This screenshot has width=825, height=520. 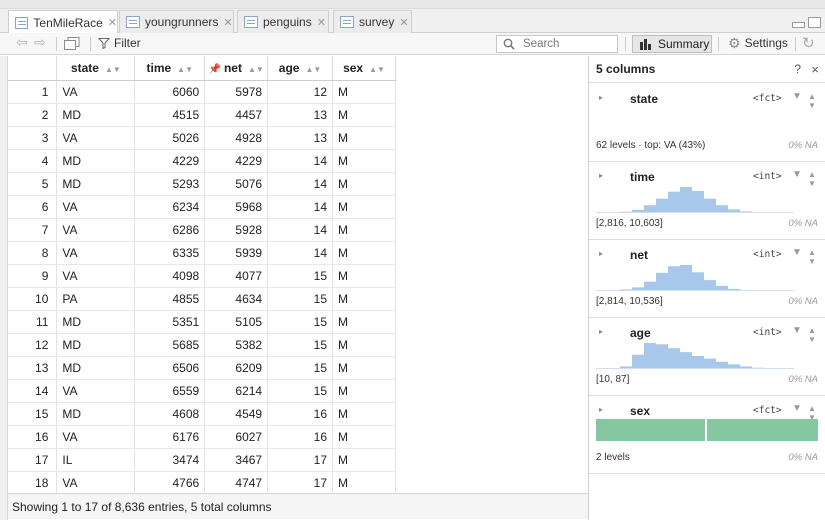 What do you see at coordinates (236, 184) in the screenshot?
I see `cell-net: 5076` at bounding box center [236, 184].